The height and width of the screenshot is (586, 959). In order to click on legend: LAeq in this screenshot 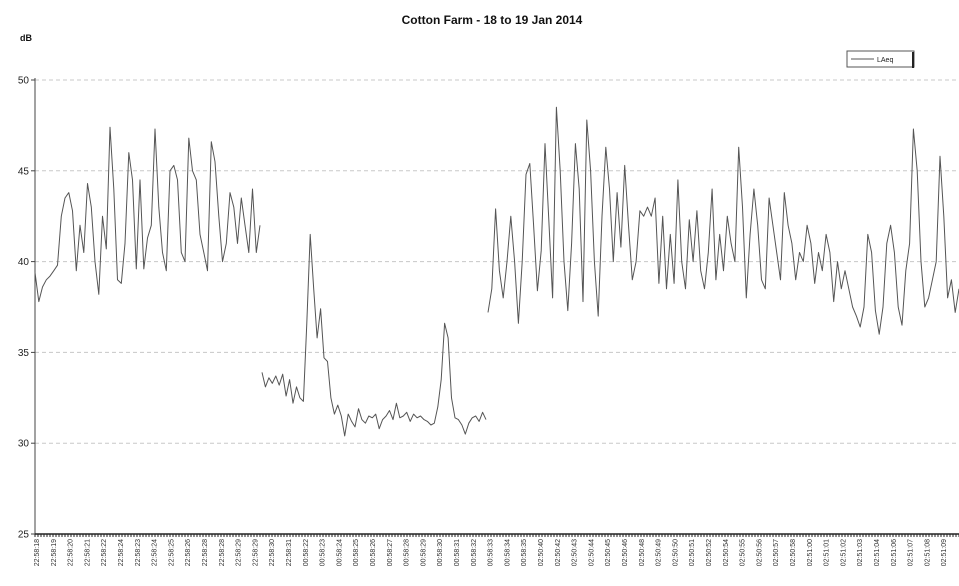, I will do `click(880, 59)`.